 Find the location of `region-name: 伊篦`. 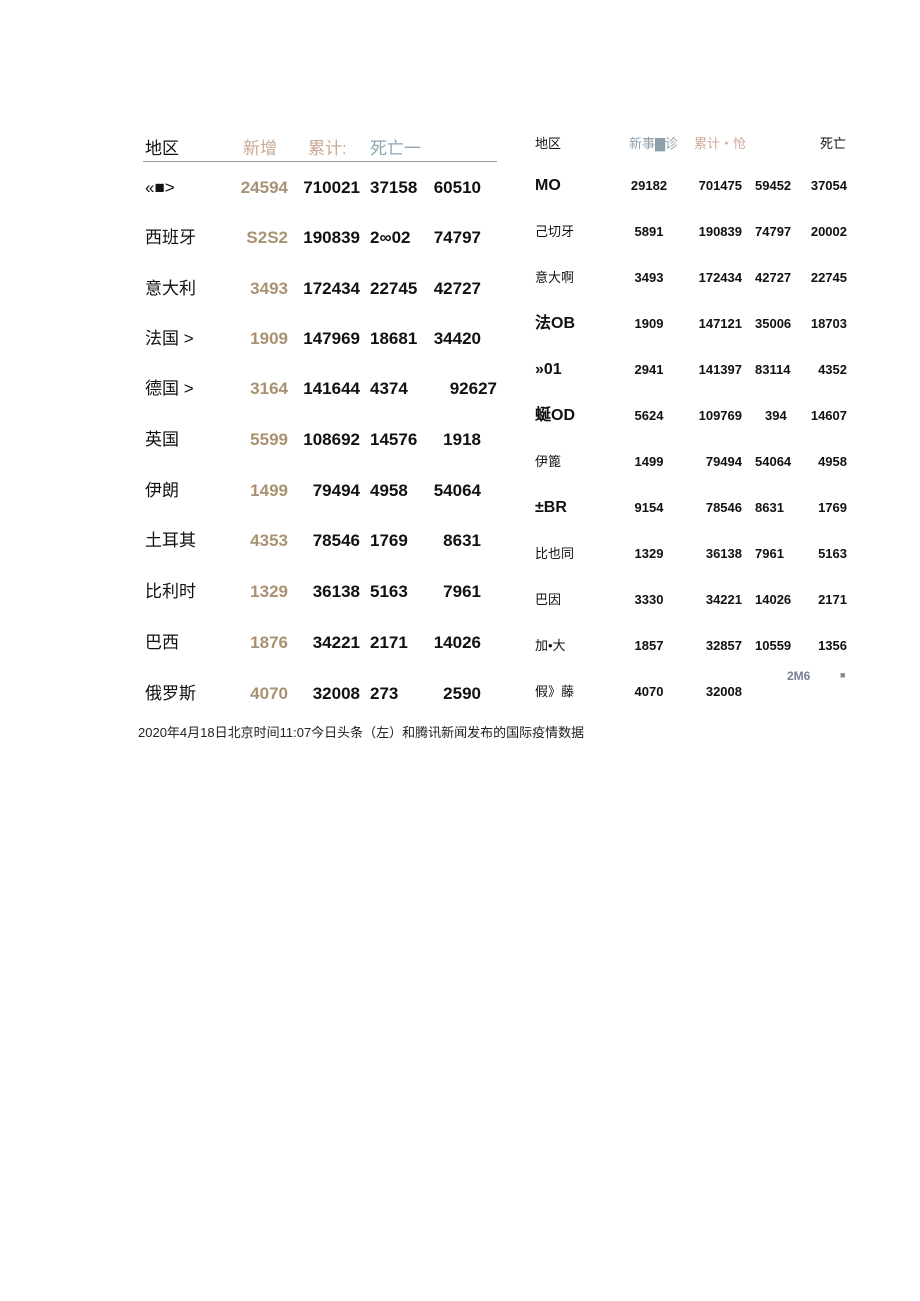

region-name: 伊篦 is located at coordinates (548, 461).